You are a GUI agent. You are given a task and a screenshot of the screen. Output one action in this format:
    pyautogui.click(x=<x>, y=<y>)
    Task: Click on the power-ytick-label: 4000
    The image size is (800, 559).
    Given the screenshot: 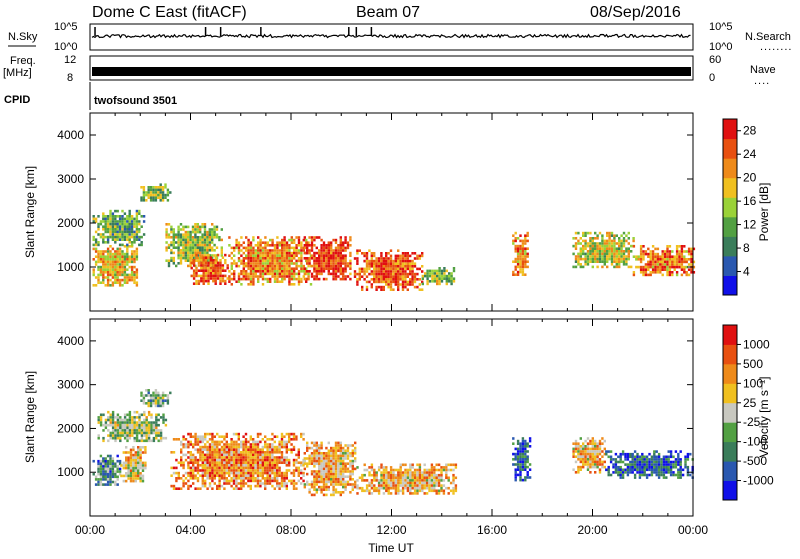 What is the action you would take?
    pyautogui.click(x=70, y=135)
    